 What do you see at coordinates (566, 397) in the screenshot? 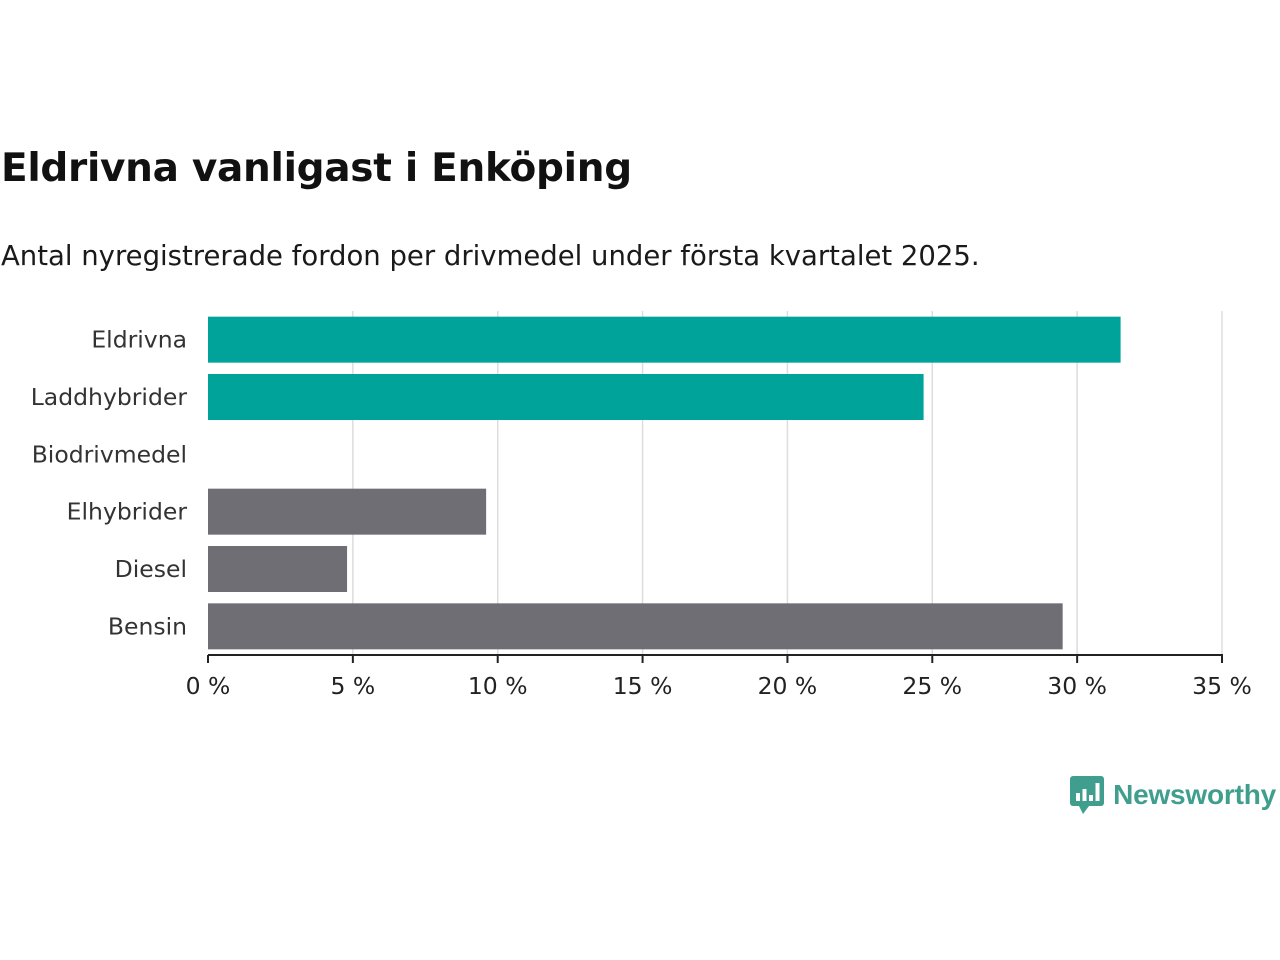
I see `bar-laddhybrider` at bounding box center [566, 397].